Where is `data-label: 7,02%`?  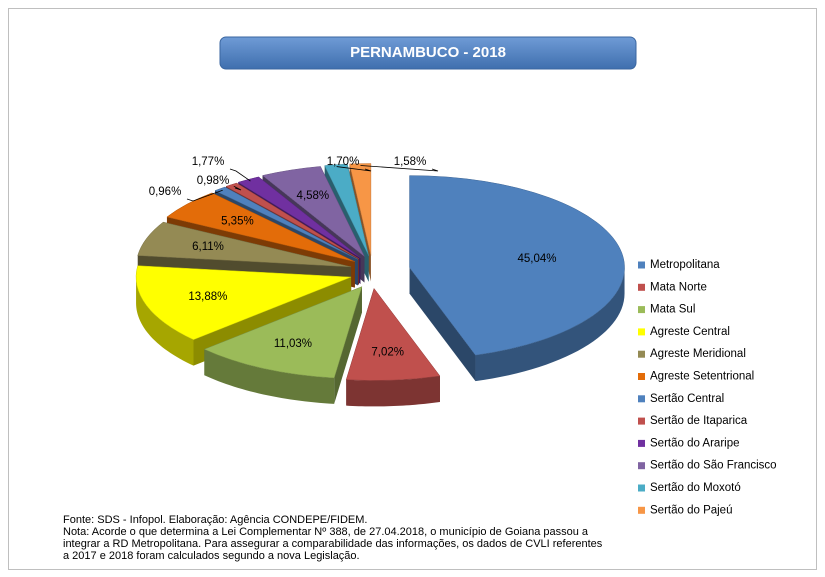 data-label: 7,02% is located at coordinates (387, 353).